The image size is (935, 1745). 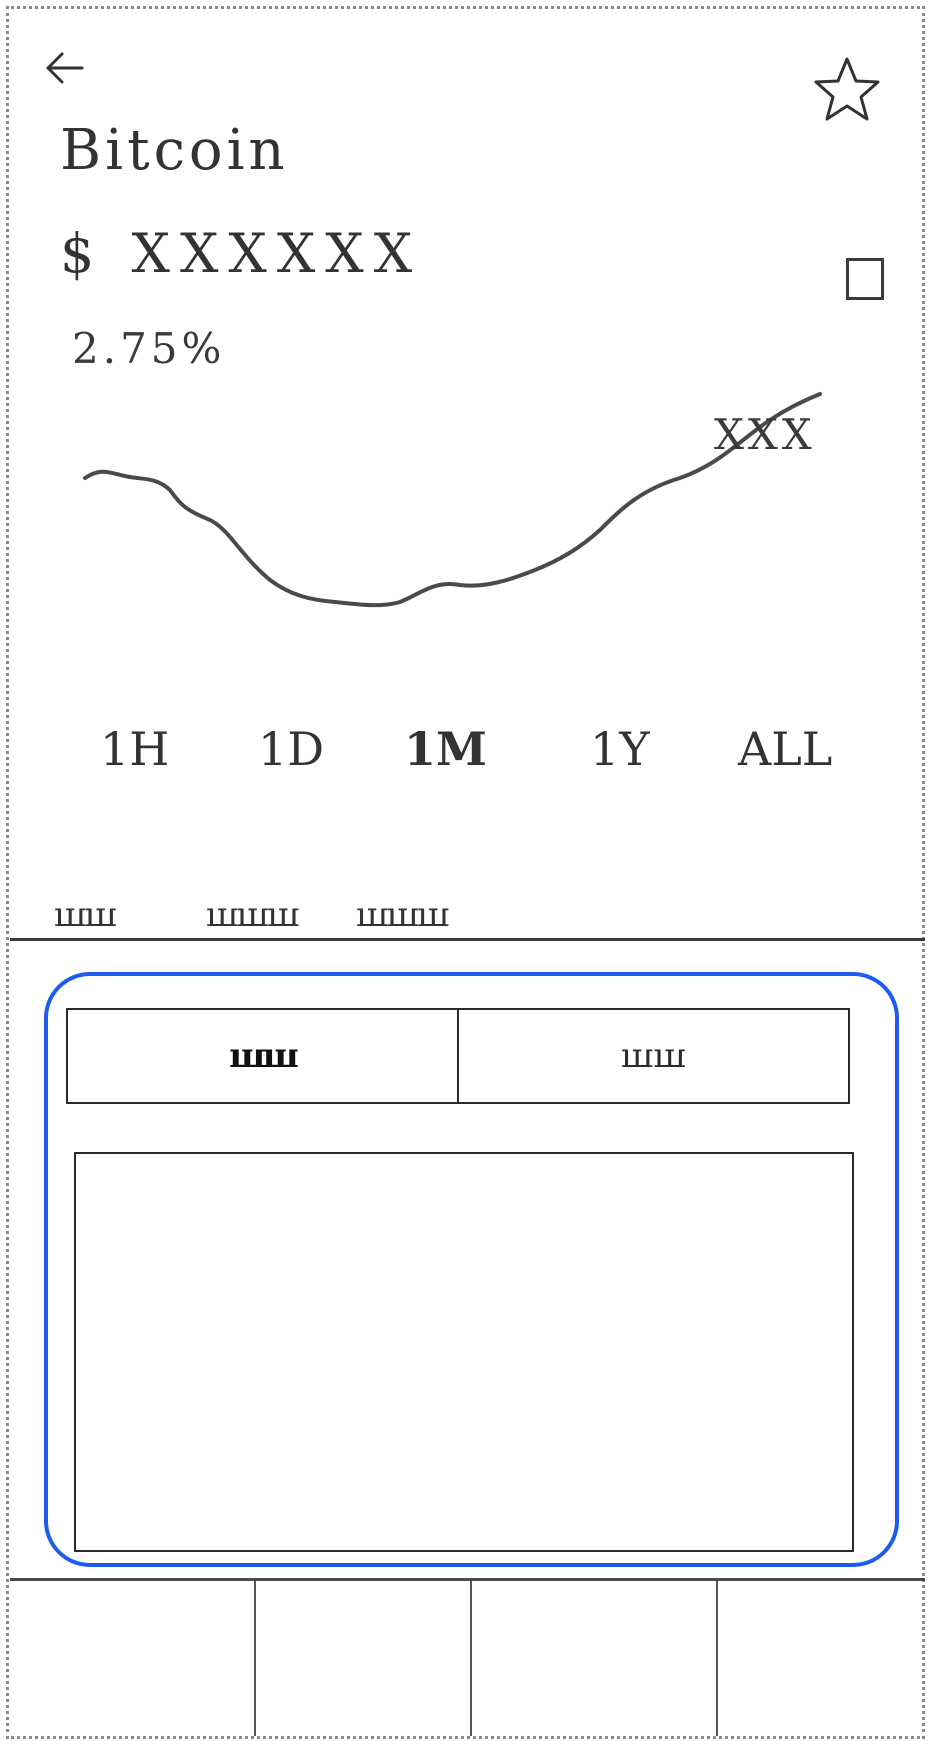 I want to click on chart-label: XXX, so click(x=765, y=434).